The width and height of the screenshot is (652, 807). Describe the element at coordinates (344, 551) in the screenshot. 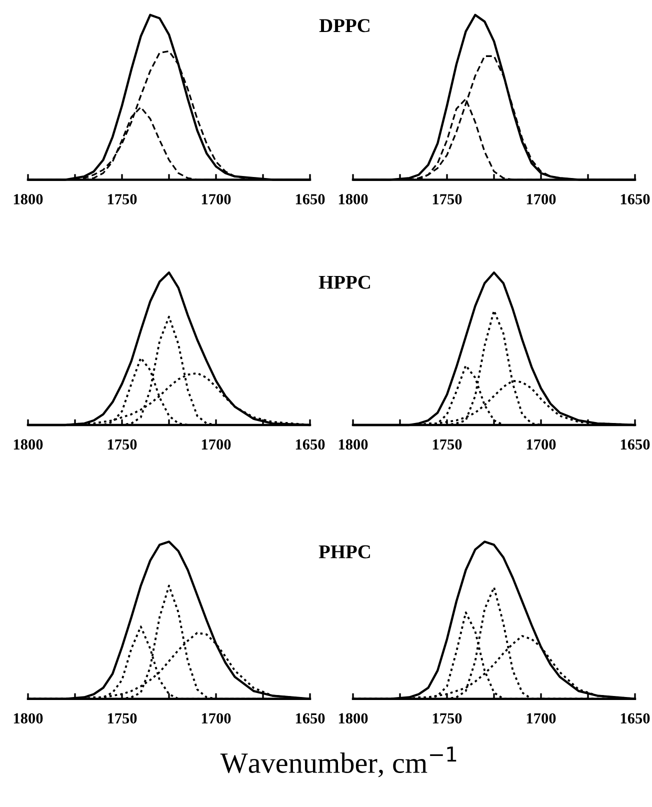

I see `chart-title: PHPC` at that location.